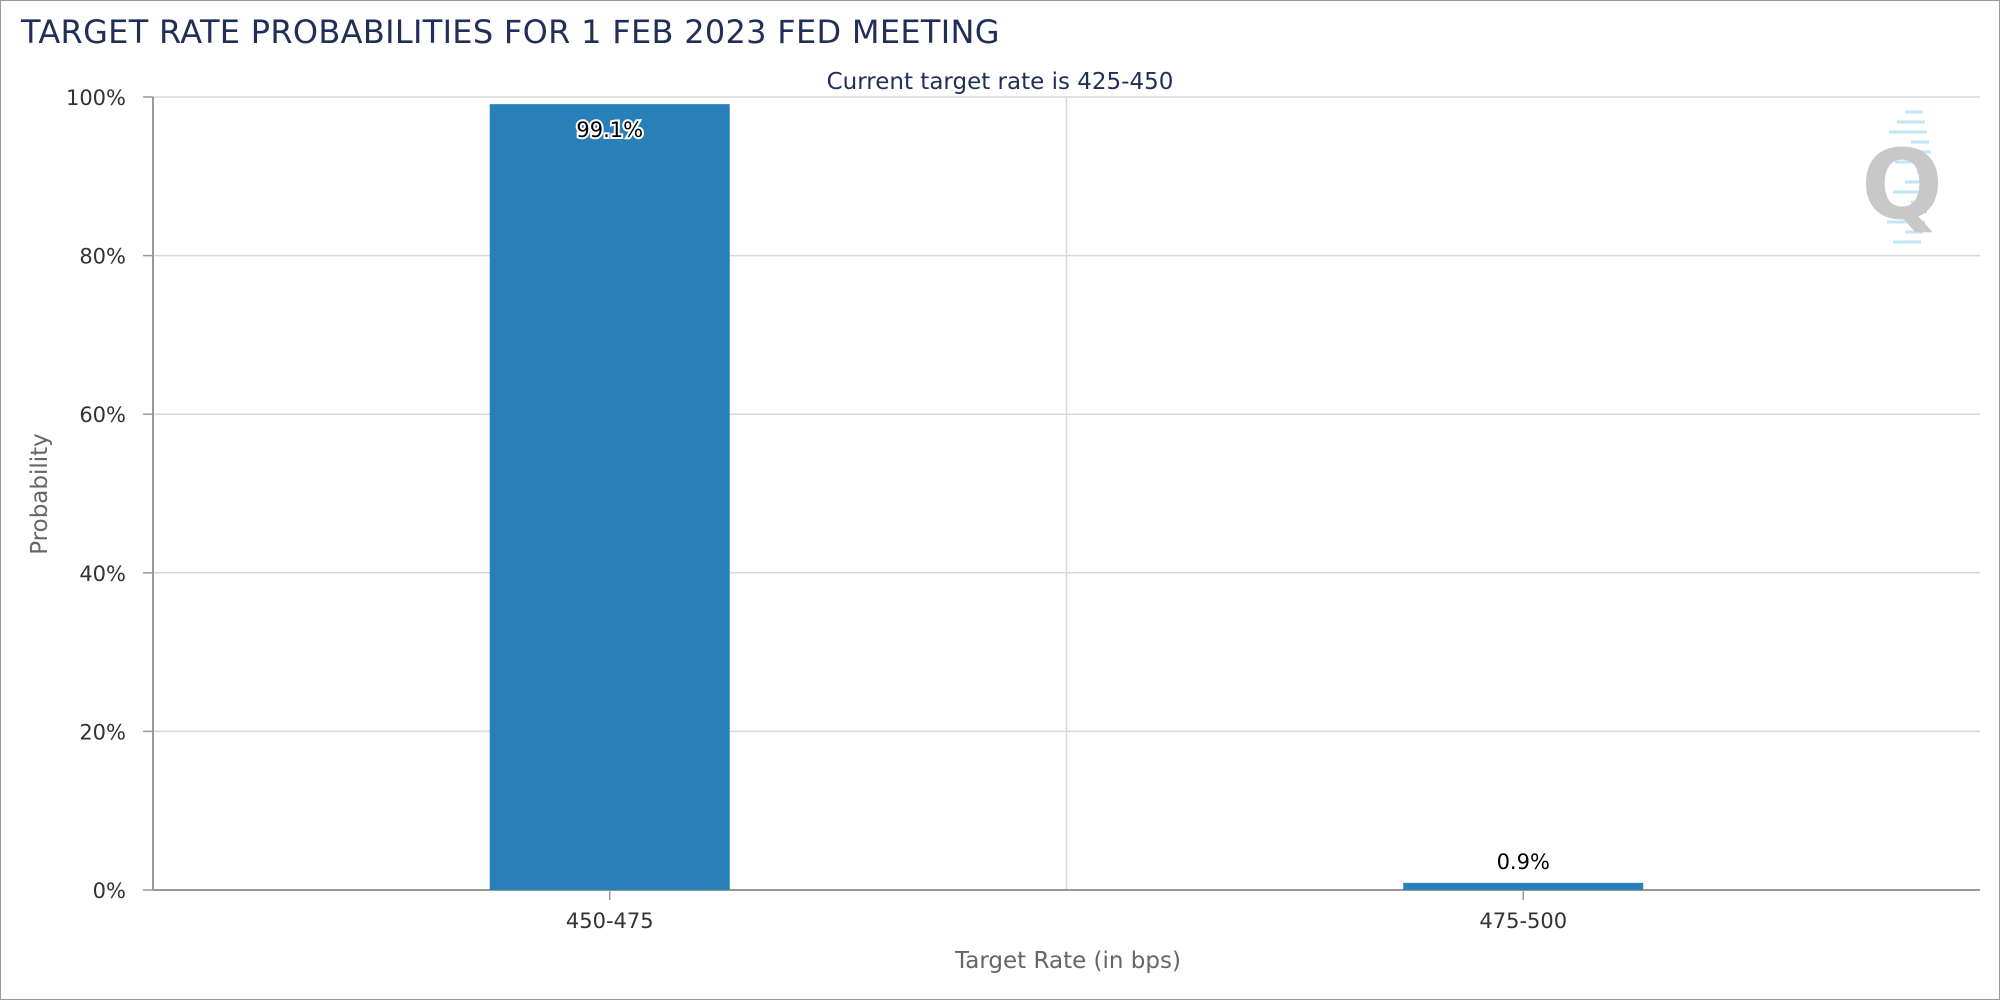 The width and height of the screenshot is (2000, 1000). Describe the element at coordinates (102, 415) in the screenshot. I see `y-tick-label: 60%` at that location.